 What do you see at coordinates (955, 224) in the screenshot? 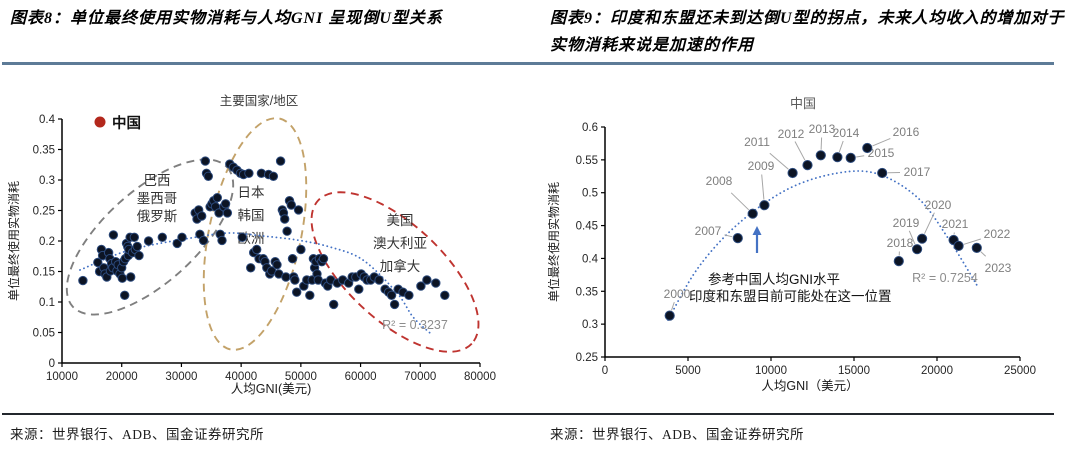
I see `year-label: 2021` at bounding box center [955, 224].